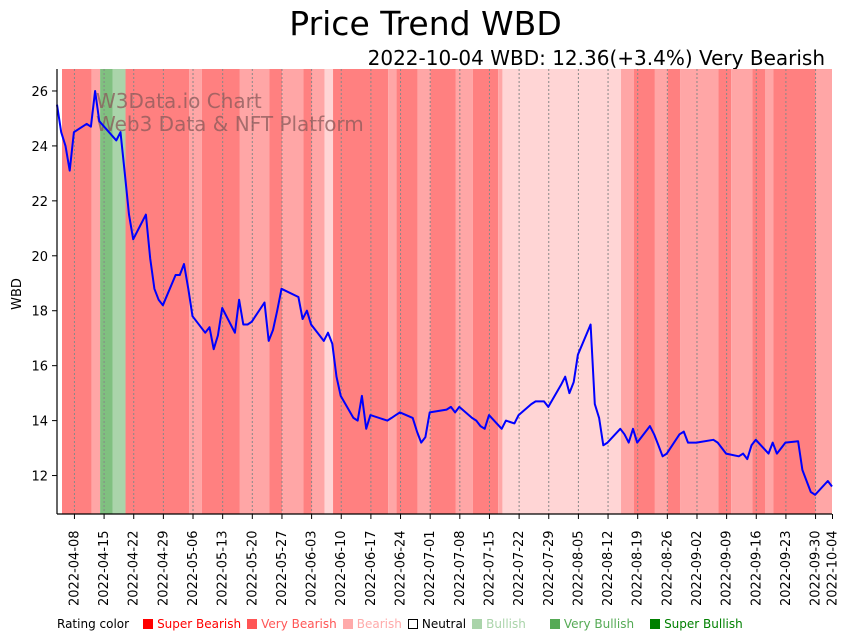 Image resolution: width=851 pixels, height=641 pixels. I want to click on x-tick-label: 2022-07-22, so click(519, 568).